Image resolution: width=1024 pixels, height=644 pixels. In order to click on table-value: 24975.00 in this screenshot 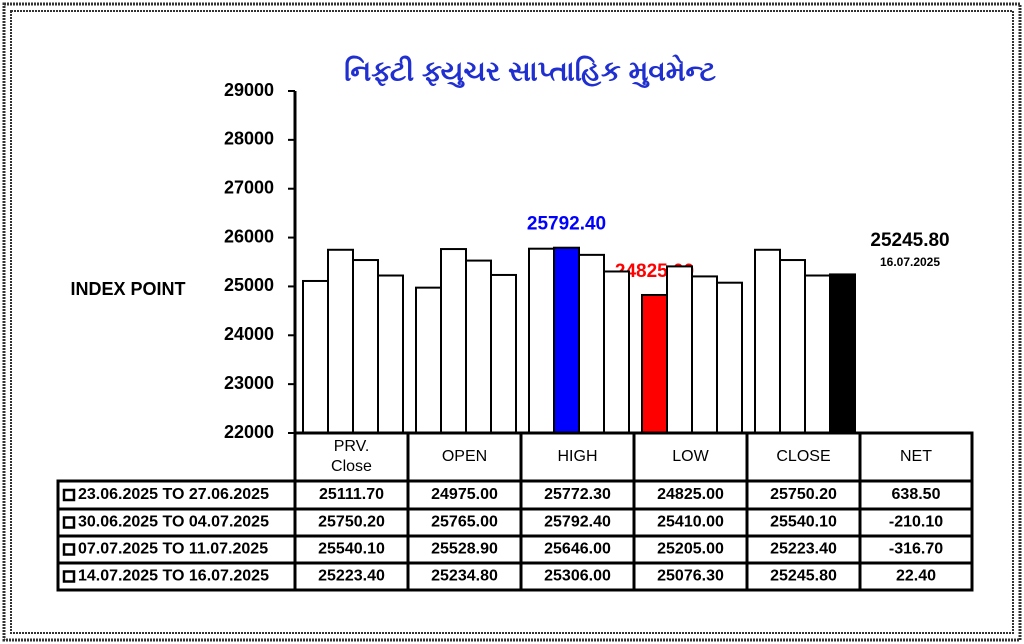, I will do `click(464, 494)`.